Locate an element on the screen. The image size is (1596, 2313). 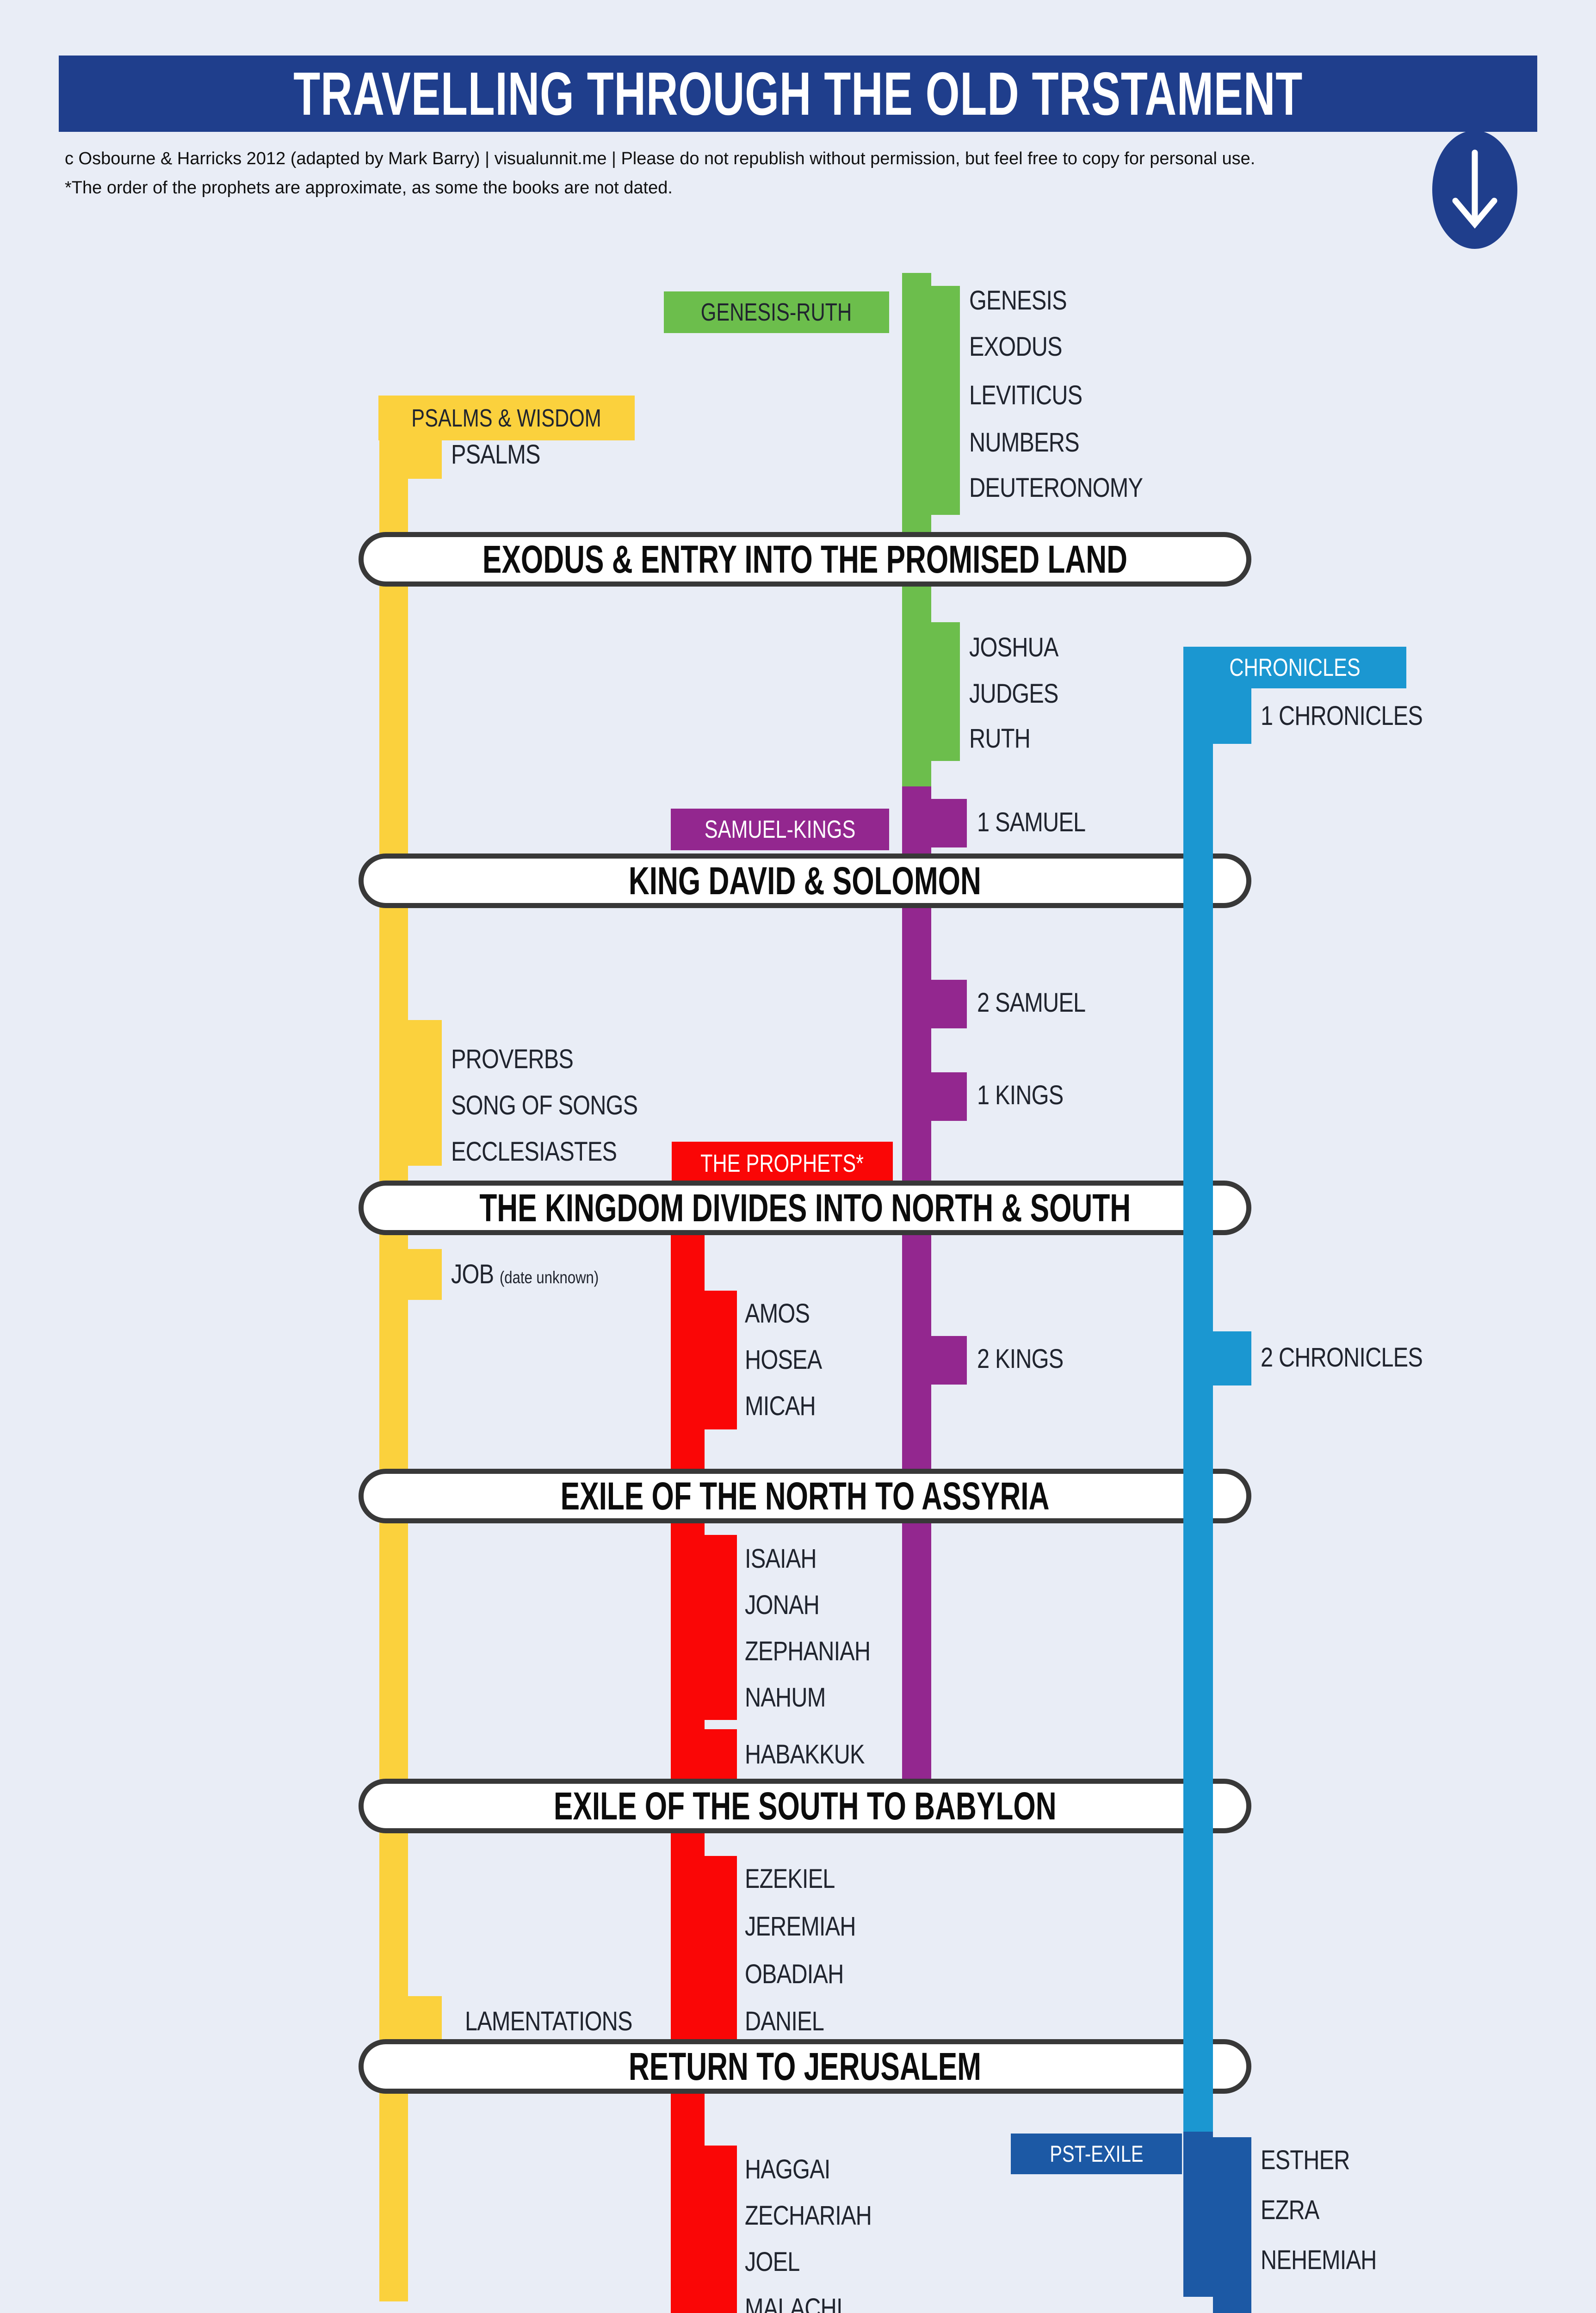
header-bar: TRAVELLING THROUGH THE OLD TRSTAMENT is located at coordinates (798, 94).